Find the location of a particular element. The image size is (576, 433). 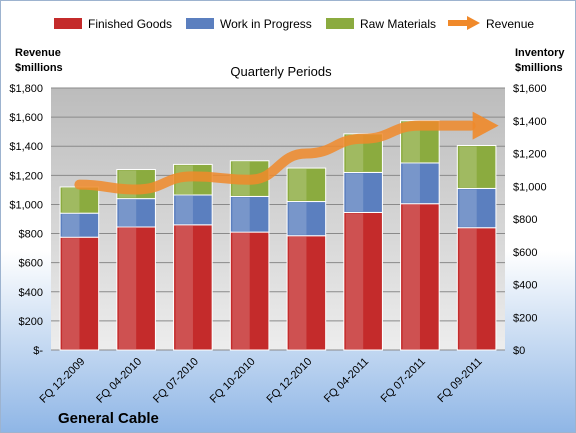

x-tick-label: FQ 12-2010 is located at coordinates (290, 381).